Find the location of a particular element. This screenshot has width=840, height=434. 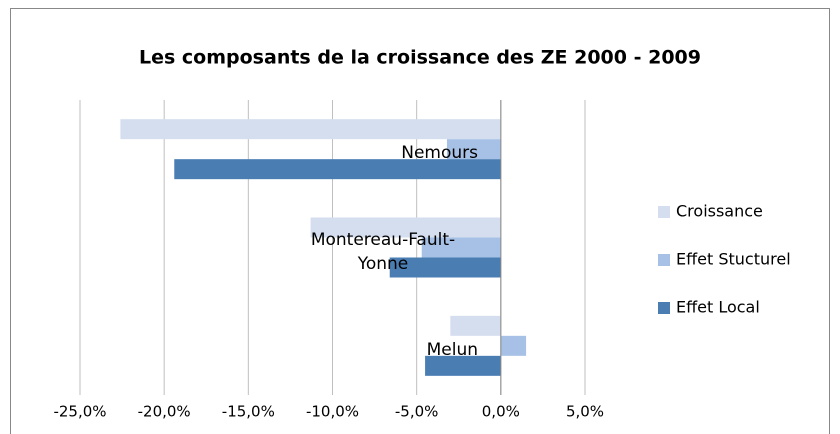

x-tick-label: -10,0% is located at coordinates (332, 412).